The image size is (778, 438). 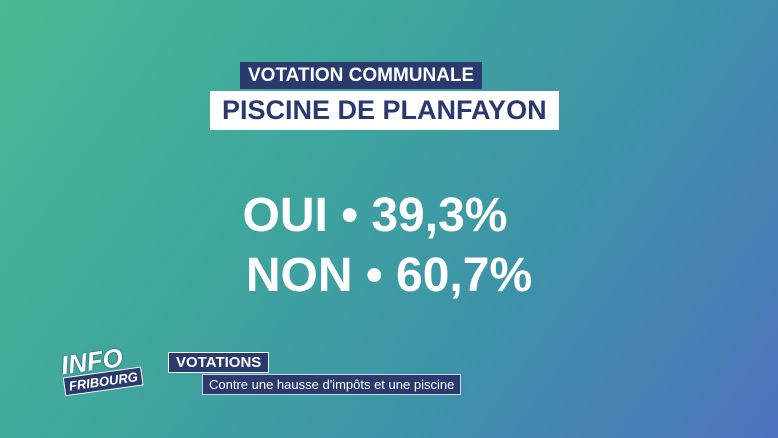 What do you see at coordinates (384, 110) in the screenshot?
I see `headline: PISCINE DE PLANFAYON` at bounding box center [384, 110].